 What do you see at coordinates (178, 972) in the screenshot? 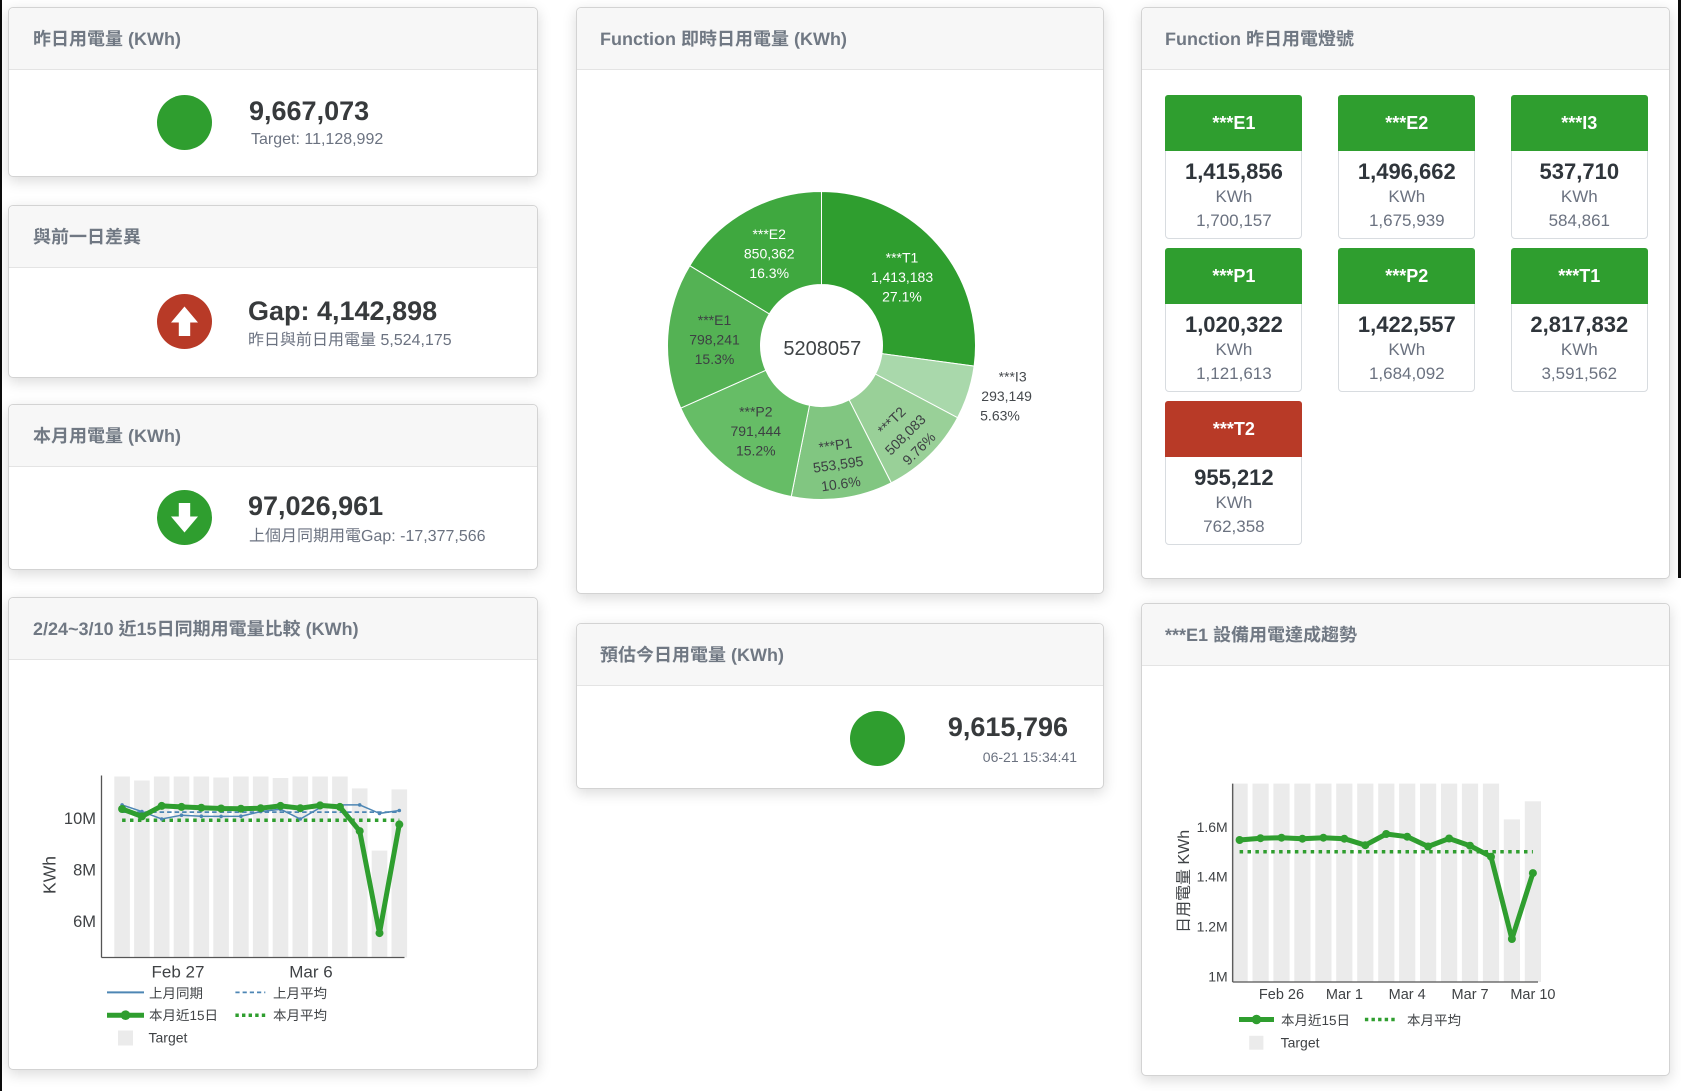
I see `svg-text: Feb 27` at bounding box center [178, 972].